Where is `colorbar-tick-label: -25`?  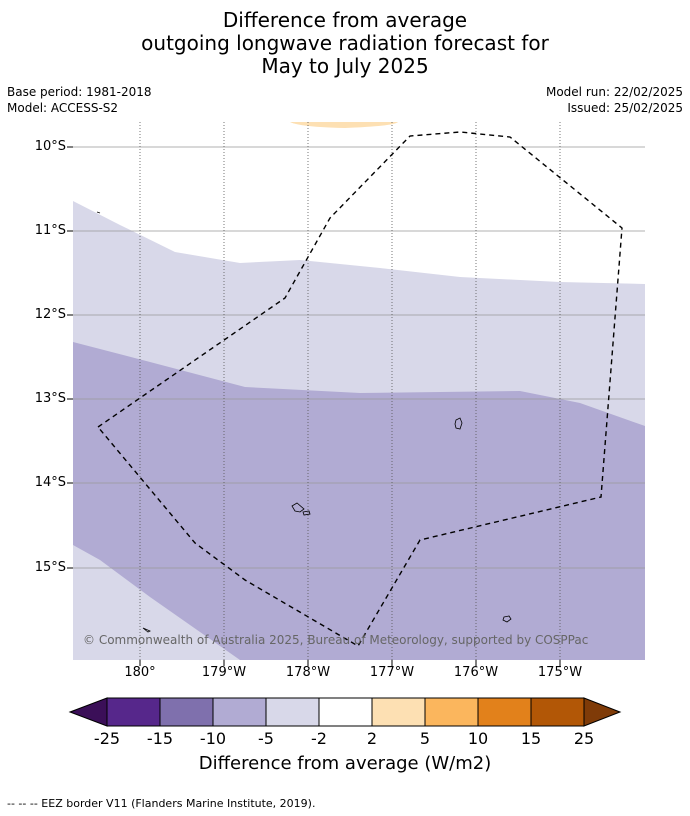 colorbar-tick-label: -25 is located at coordinates (107, 738).